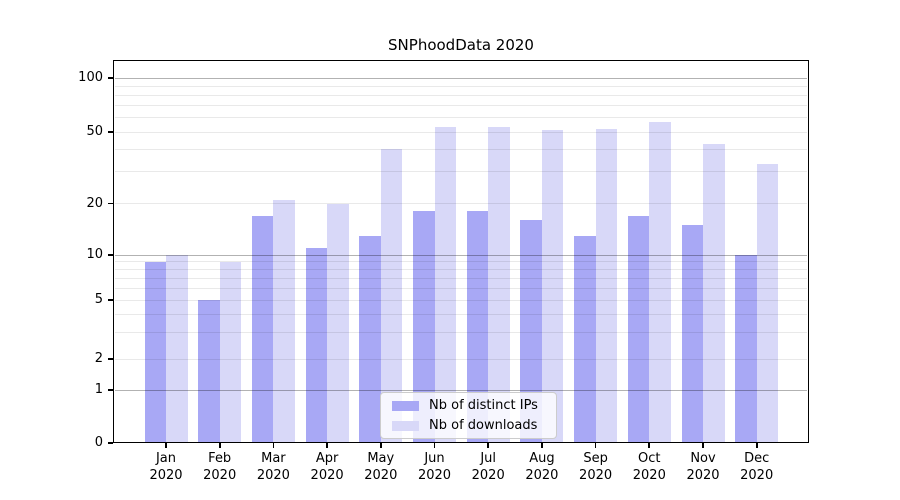 This screenshot has width=900, height=500. Describe the element at coordinates (596, 467) in the screenshot. I see `x-tick-label-sep: Sep 2020` at that location.